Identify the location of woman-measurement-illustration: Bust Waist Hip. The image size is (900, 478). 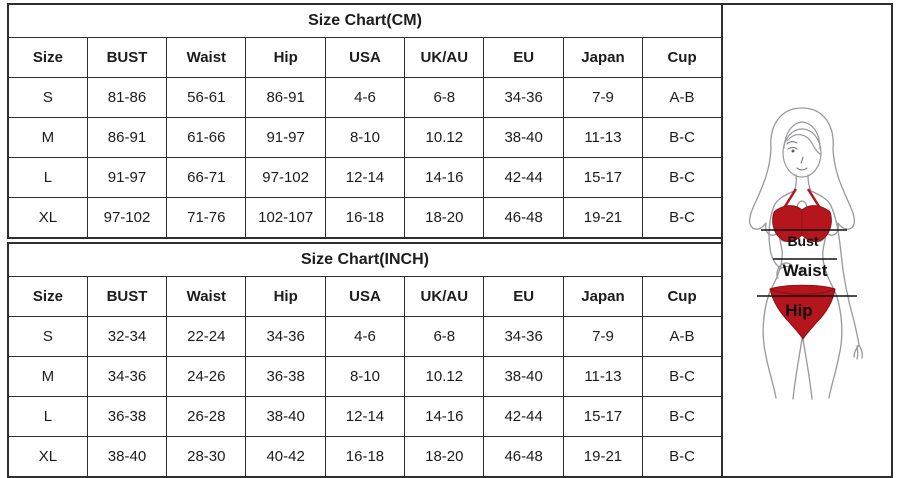
(806, 253).